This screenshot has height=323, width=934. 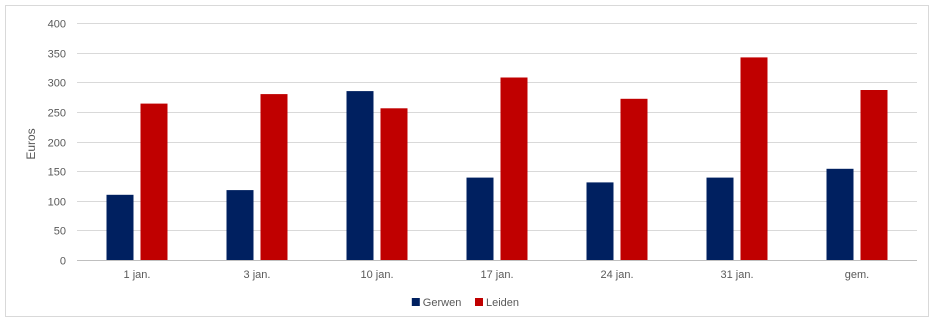 What do you see at coordinates (63, 262) in the screenshot?
I see `y-tick-label: 0` at bounding box center [63, 262].